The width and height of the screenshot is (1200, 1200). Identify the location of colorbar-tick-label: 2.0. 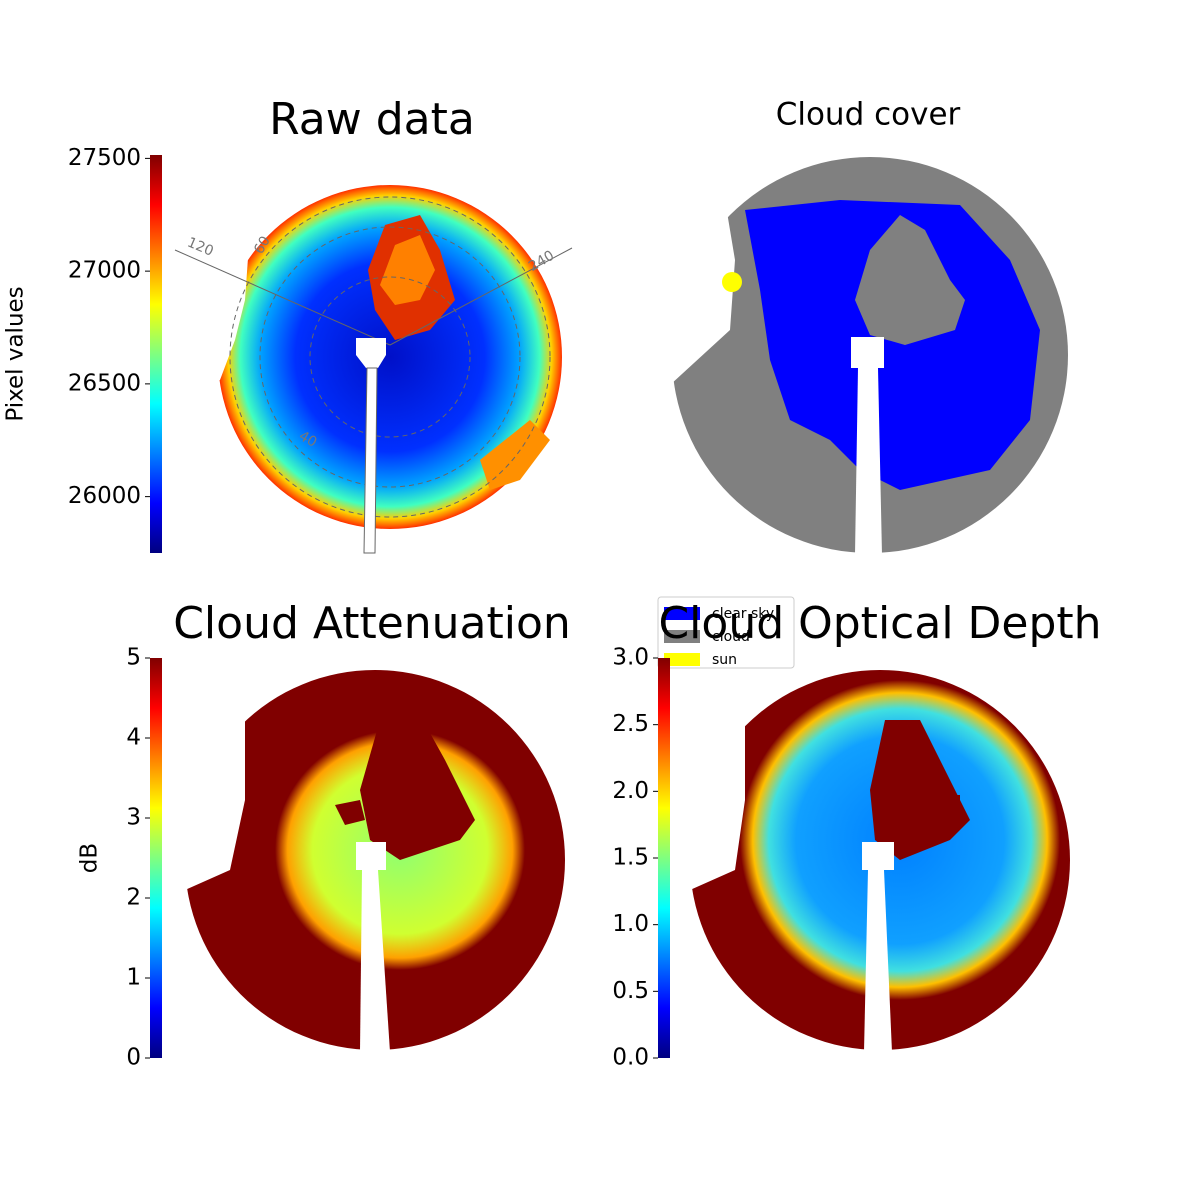
(630, 791).